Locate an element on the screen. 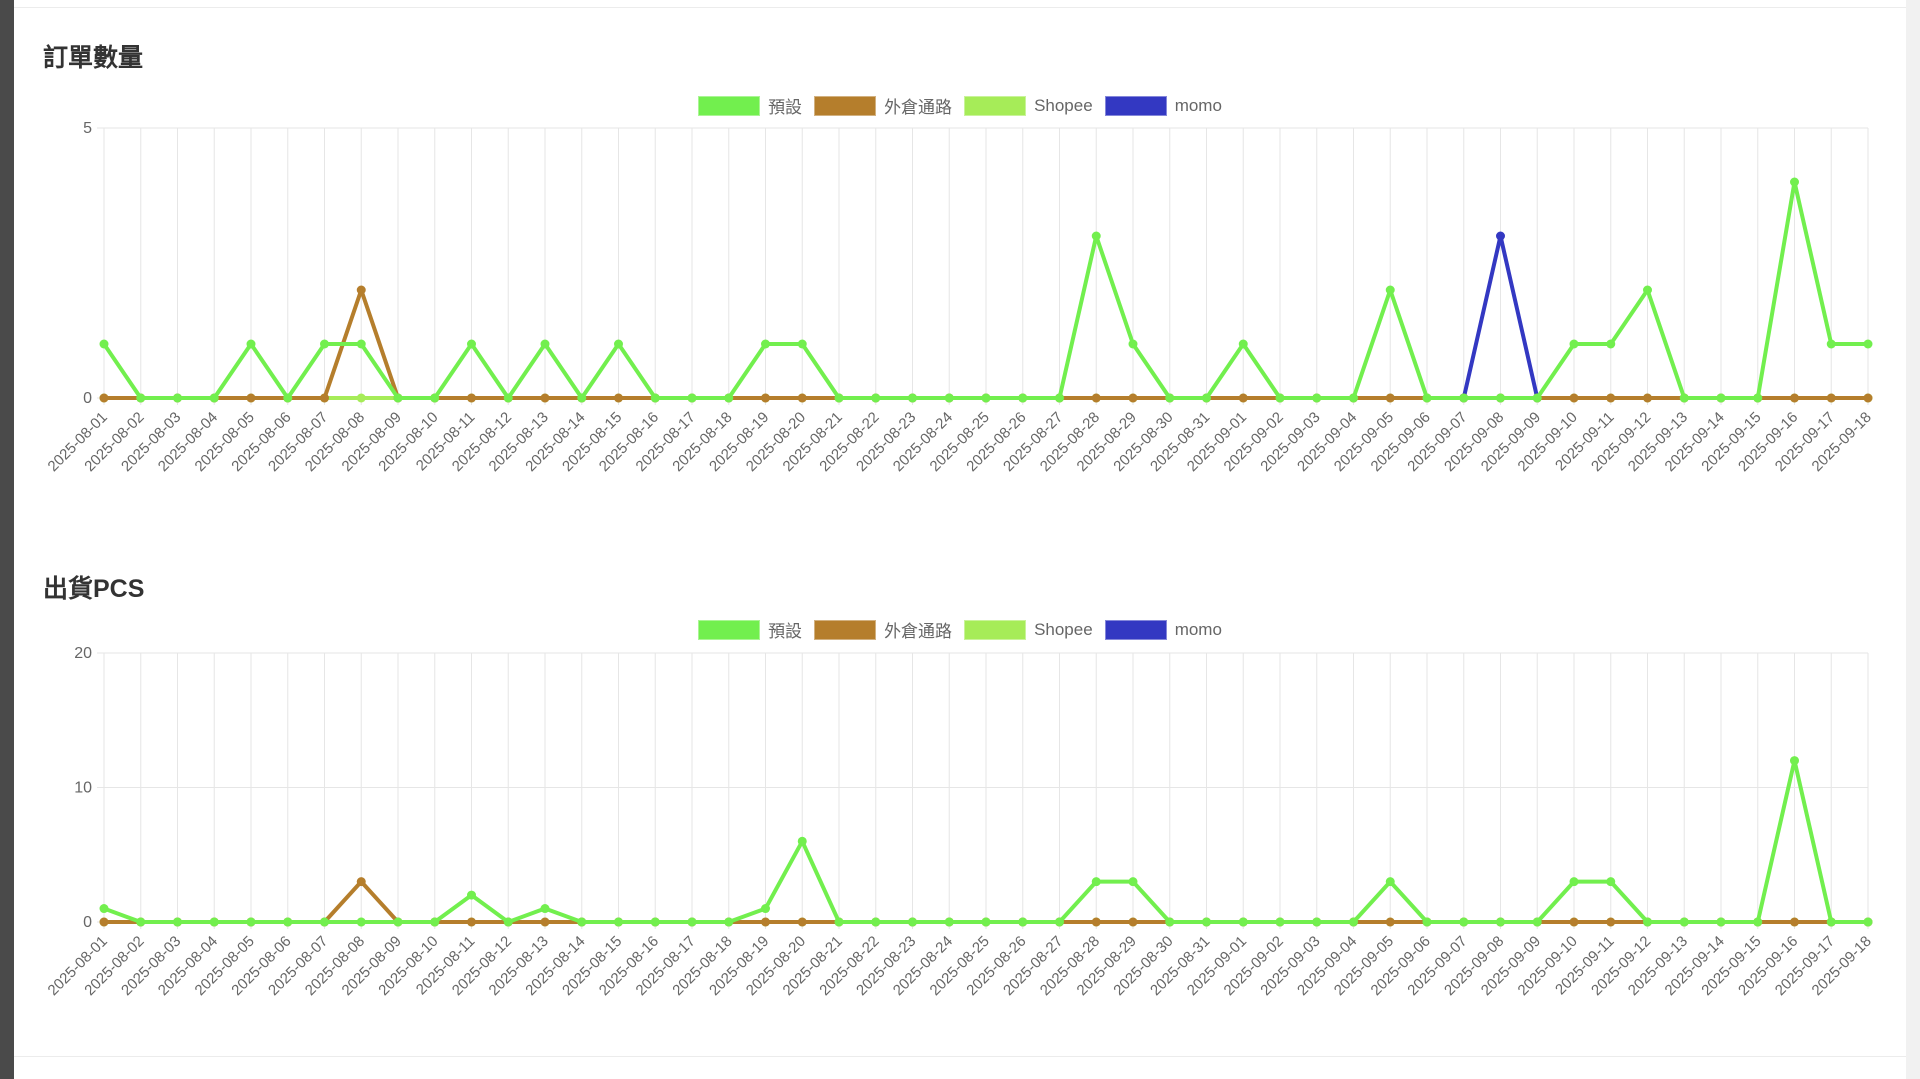  legend-label: 外倉通路 is located at coordinates (918, 107).